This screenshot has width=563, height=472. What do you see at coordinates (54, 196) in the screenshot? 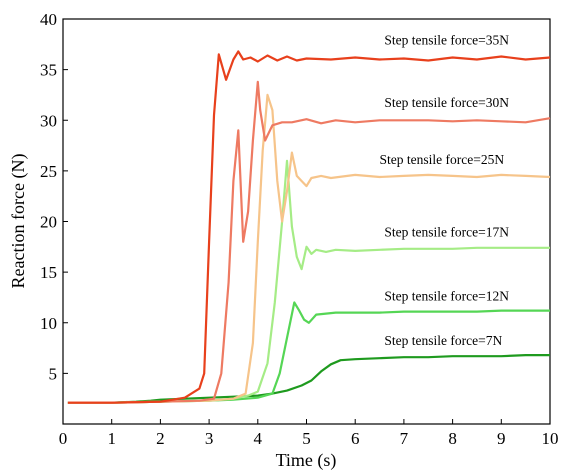
I see `y-axis: 5 10 15 20 25 30 35 40` at bounding box center [54, 196].